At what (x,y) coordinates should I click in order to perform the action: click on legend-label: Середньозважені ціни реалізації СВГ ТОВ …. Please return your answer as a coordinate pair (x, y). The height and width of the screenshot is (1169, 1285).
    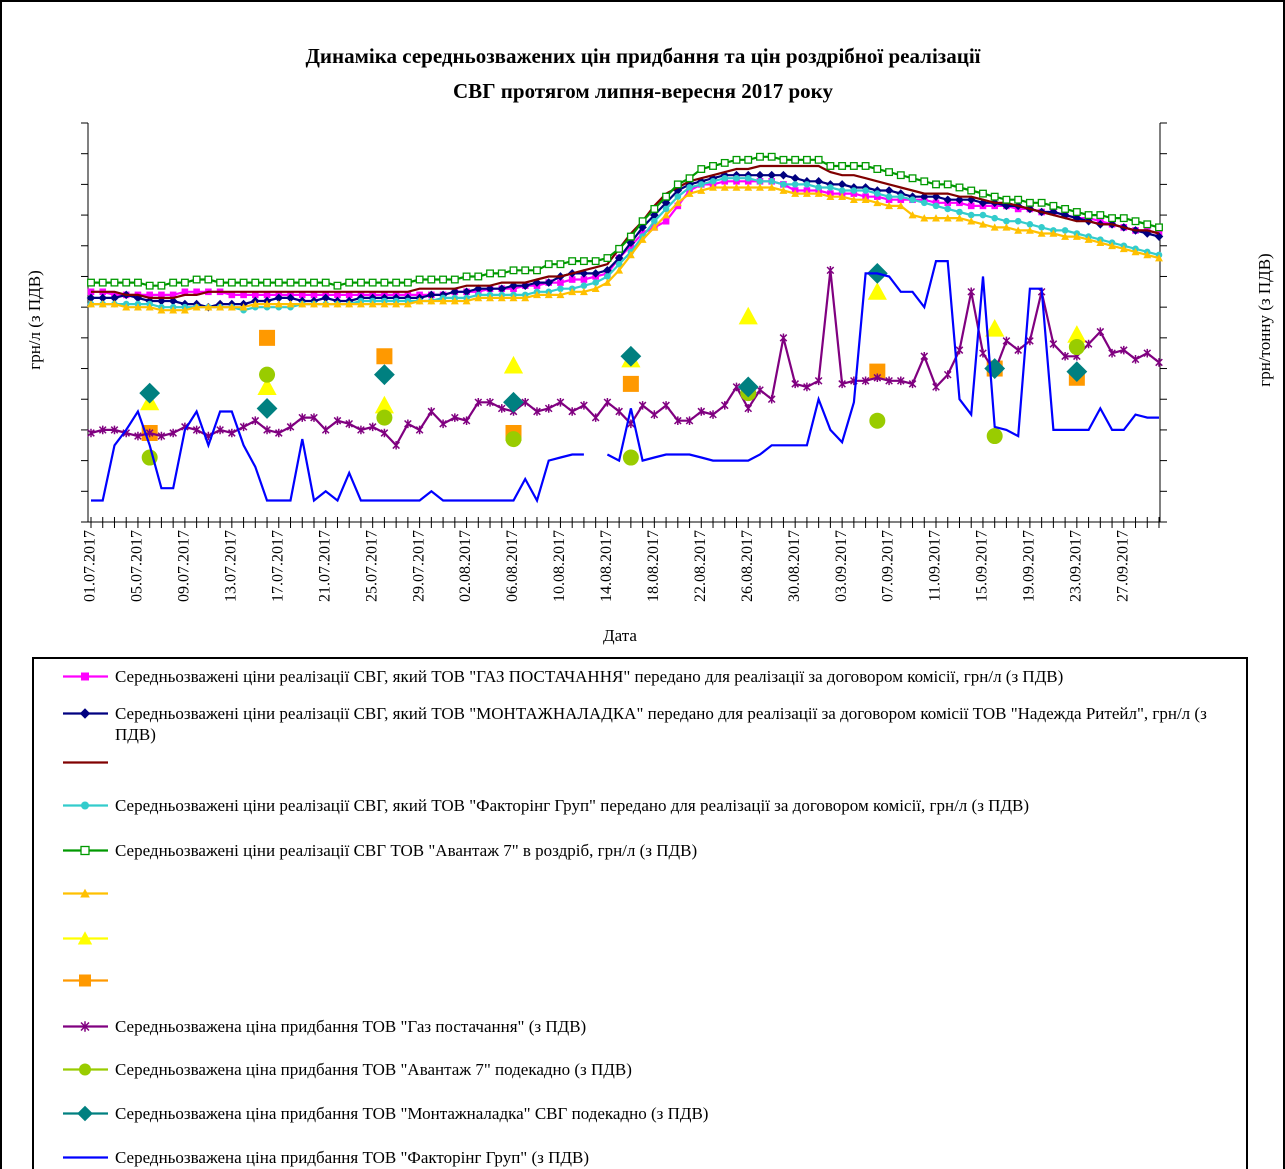
    Looking at the image, I should click on (406, 850).